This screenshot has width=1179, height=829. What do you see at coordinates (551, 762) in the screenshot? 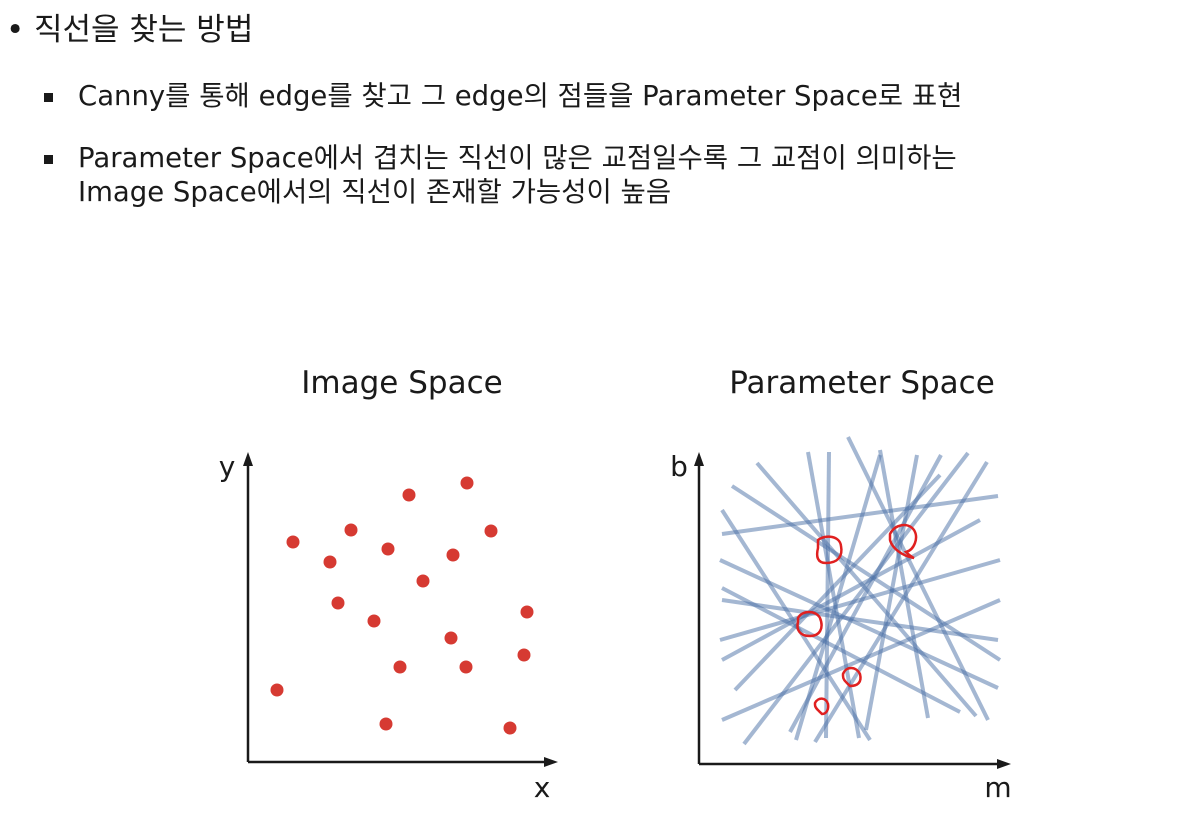
I see `image-space-x-arrow-icon` at bounding box center [551, 762].